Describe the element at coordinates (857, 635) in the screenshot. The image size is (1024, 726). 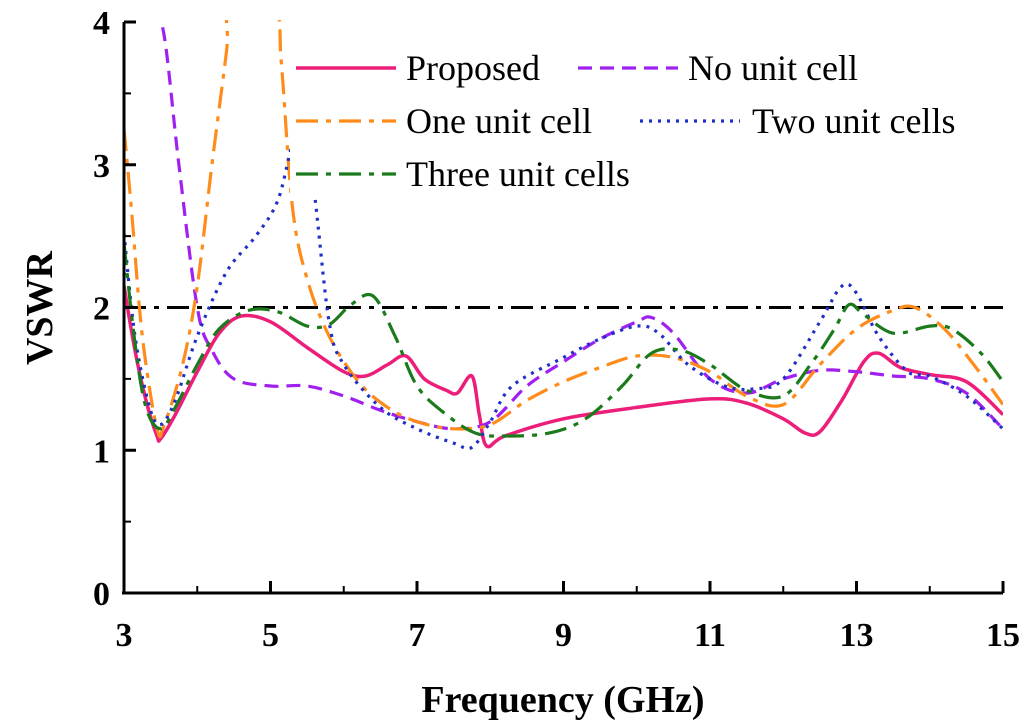
I see `x-tick-label: 13` at that location.